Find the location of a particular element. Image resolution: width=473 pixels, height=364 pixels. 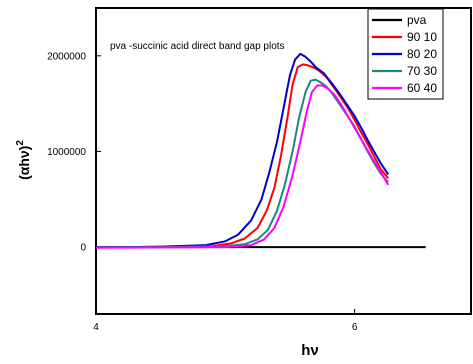

legend-label: 90 10 is located at coordinates (422, 37).